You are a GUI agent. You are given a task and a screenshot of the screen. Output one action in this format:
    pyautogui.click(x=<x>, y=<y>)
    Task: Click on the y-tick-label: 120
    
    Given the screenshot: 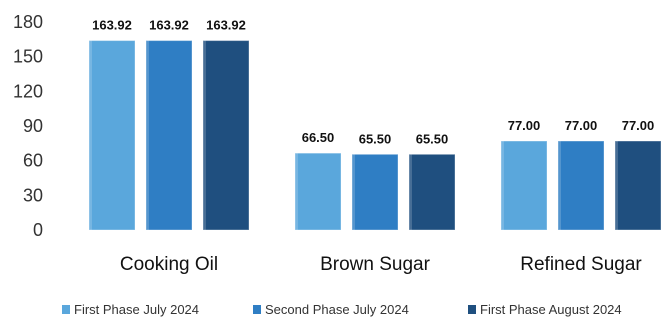 What is the action you would take?
    pyautogui.click(x=28, y=91)
    